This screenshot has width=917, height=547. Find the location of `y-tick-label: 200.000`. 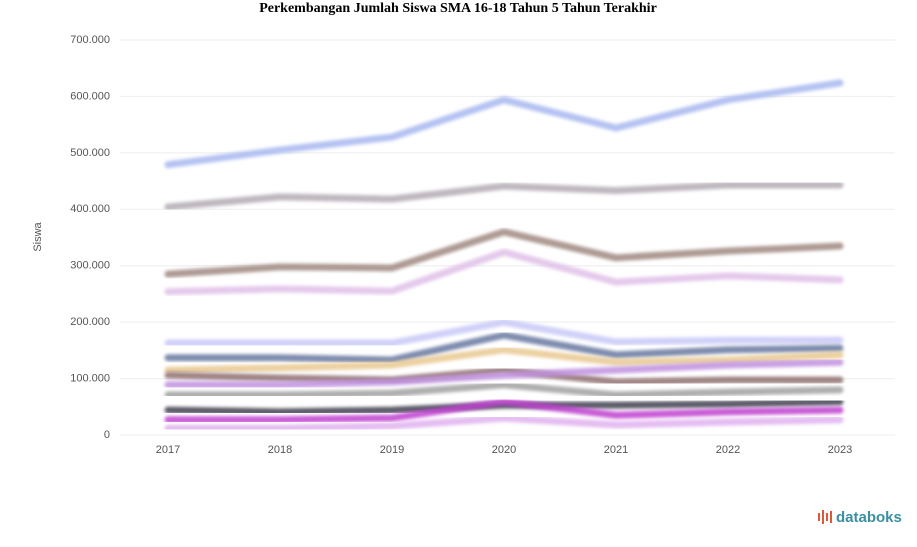

y-tick-label: 200.000 is located at coordinates (90, 322).